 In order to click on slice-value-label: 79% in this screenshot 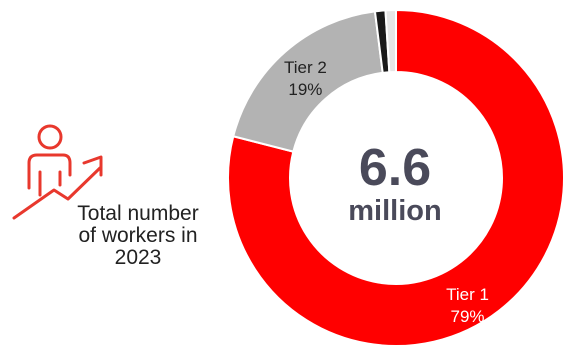, I will do `click(467, 316)`.